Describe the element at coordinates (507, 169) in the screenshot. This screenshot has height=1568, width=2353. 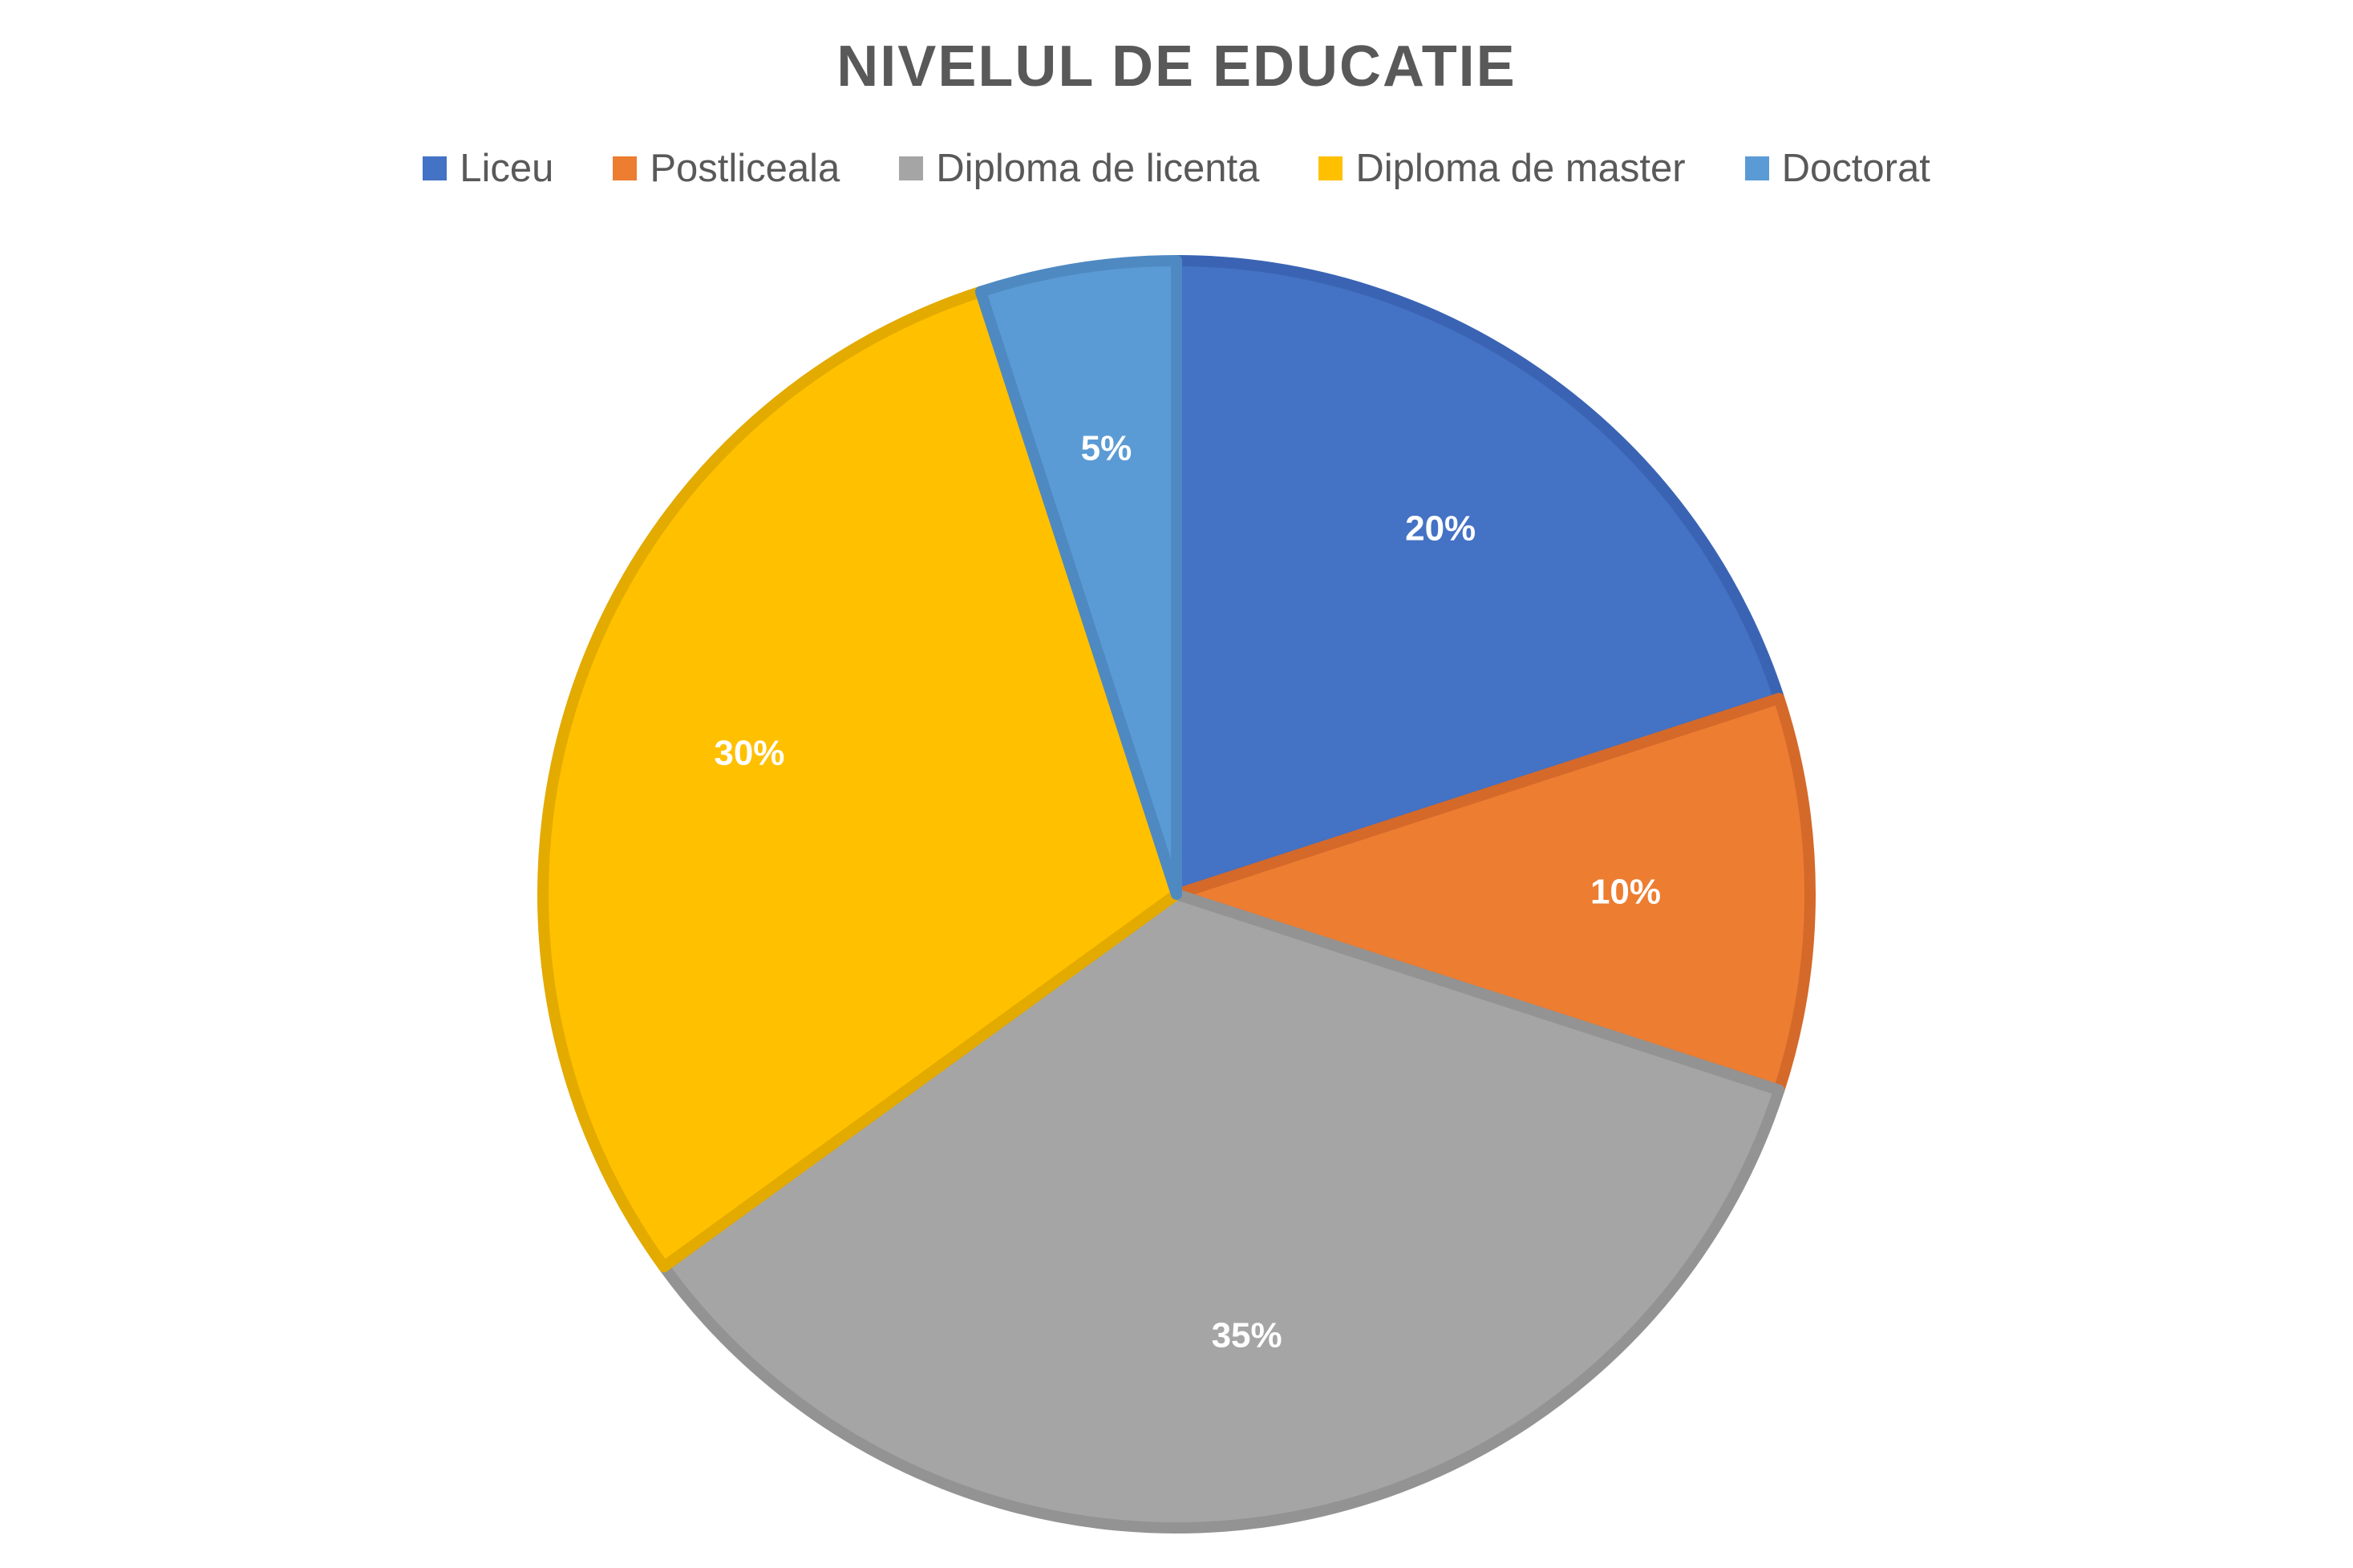
I see `legend-label: Liceu` at that location.